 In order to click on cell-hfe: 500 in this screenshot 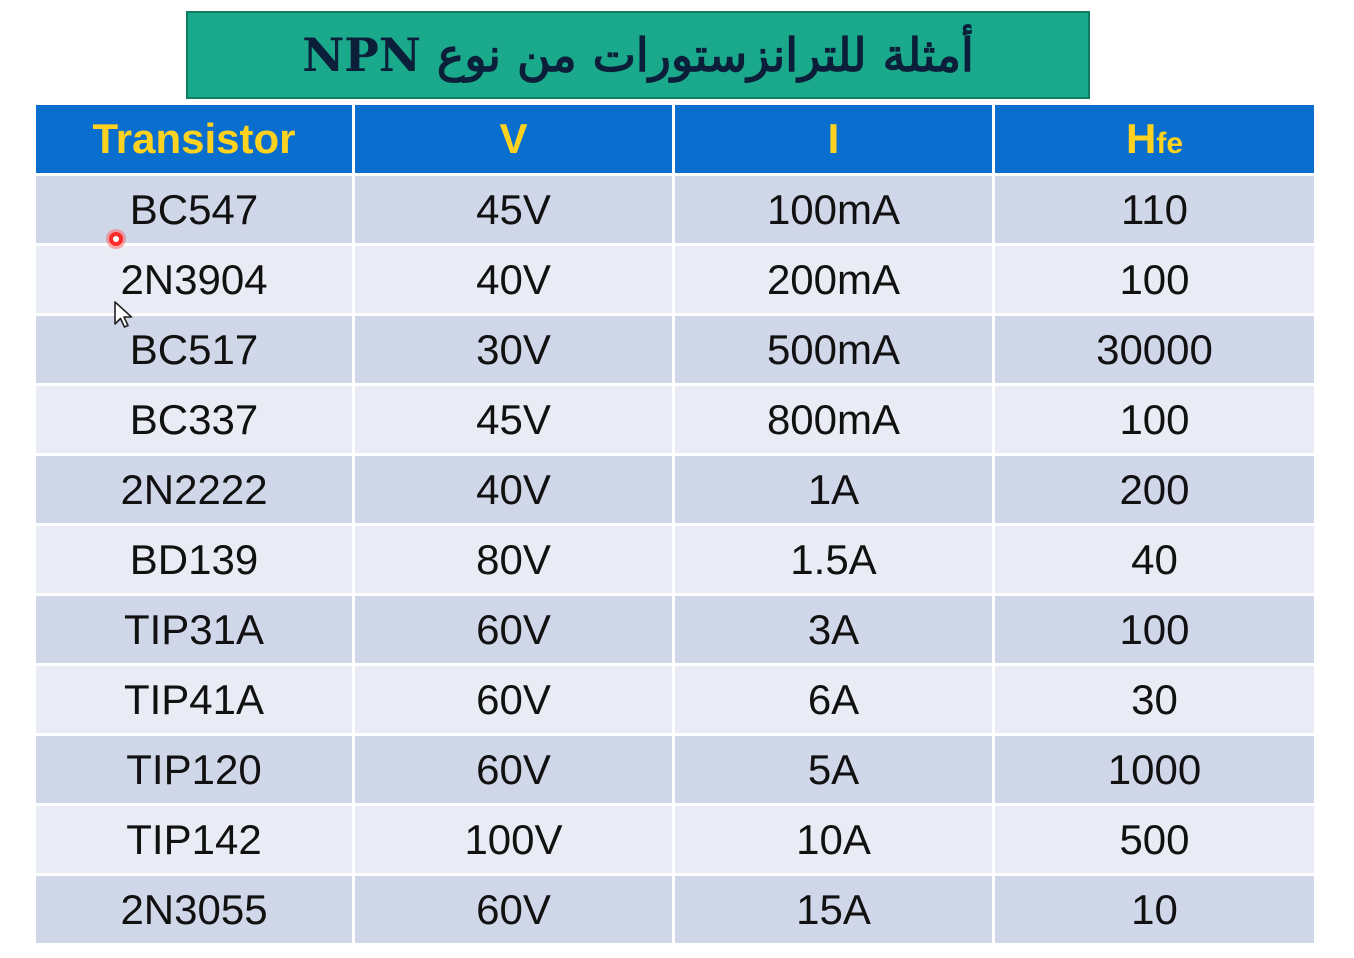, I will do `click(1154, 838)`.